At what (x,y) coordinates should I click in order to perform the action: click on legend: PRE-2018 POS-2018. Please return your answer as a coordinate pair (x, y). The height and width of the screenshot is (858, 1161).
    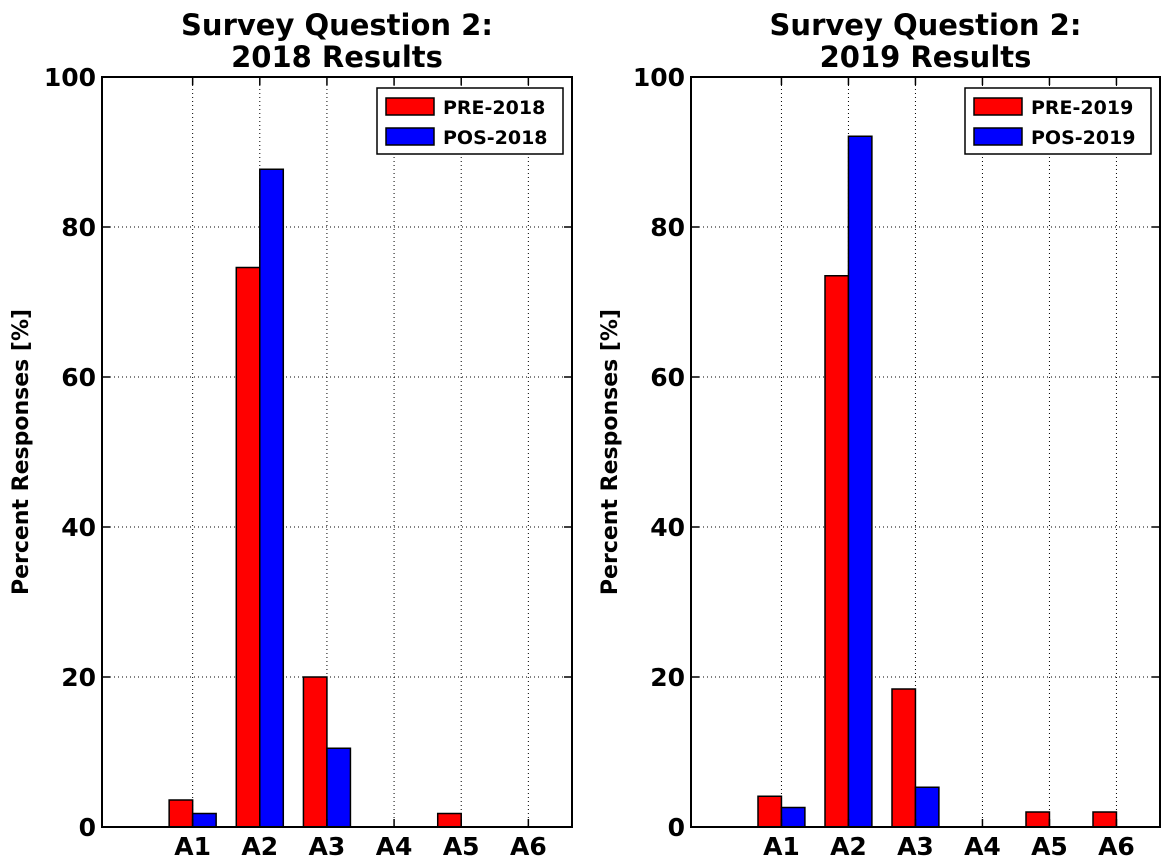
    Looking at the image, I should click on (470, 121).